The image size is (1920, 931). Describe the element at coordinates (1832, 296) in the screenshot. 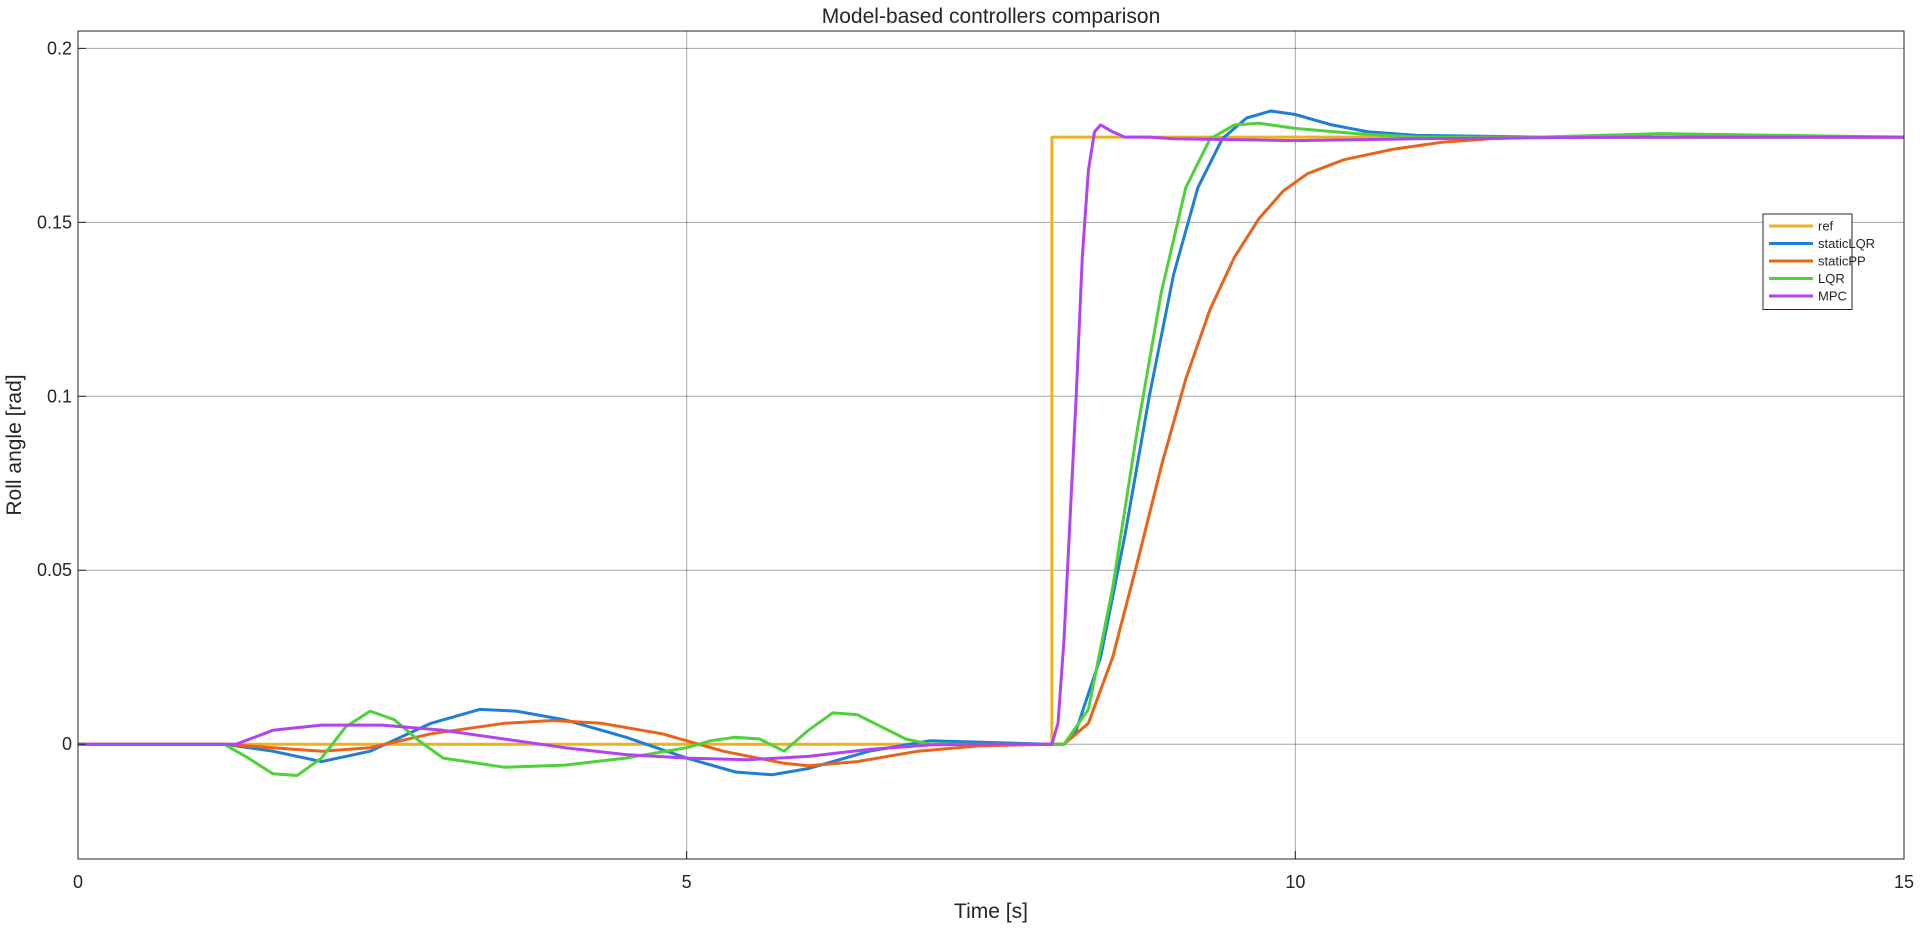

I see `legend-label-MPC: MPC` at that location.